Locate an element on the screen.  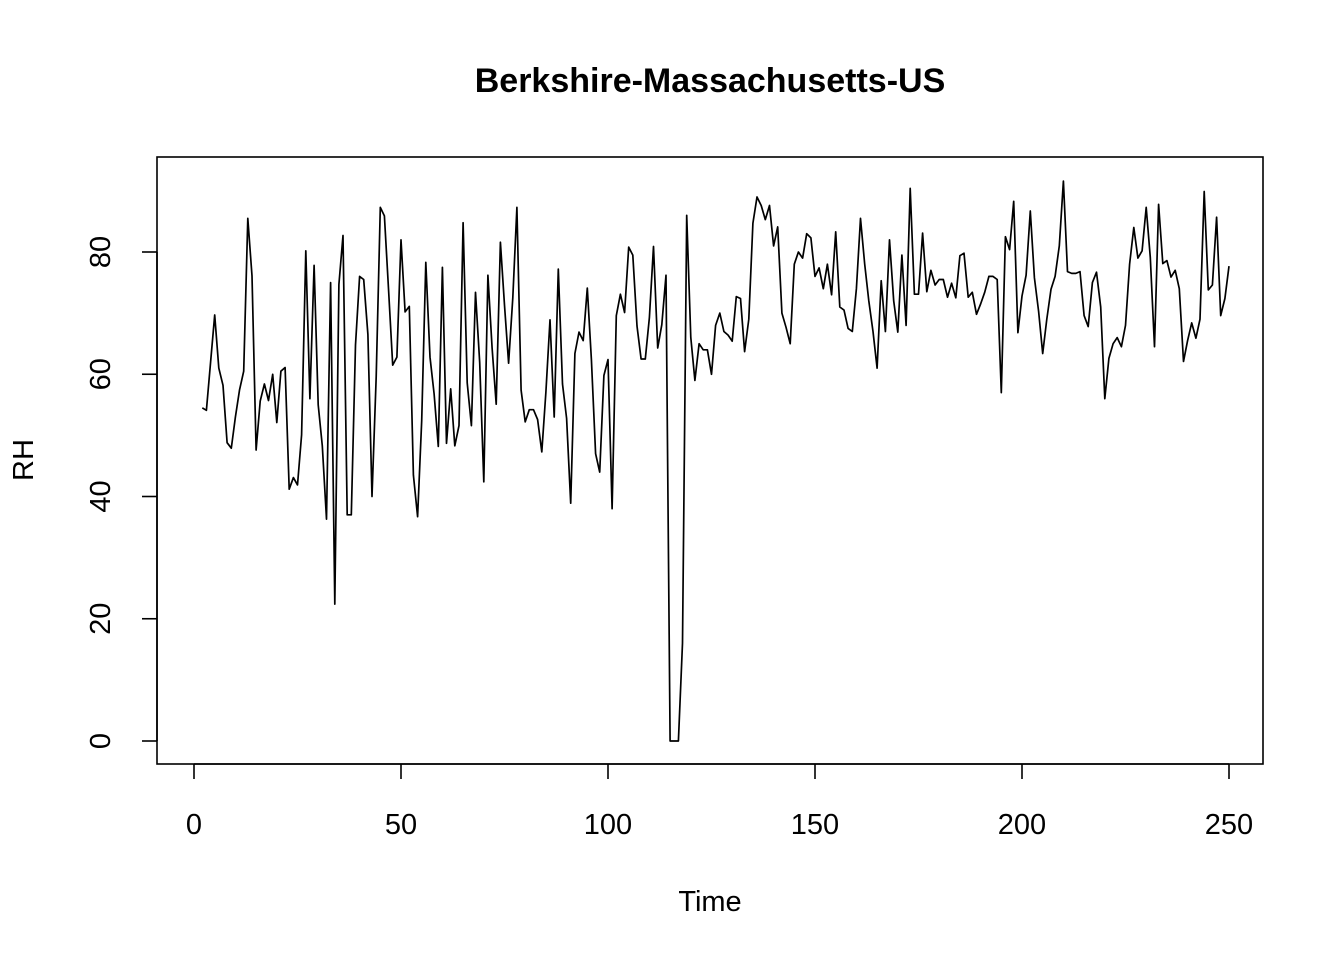
x-tick-label: 150 is located at coordinates (815, 825).